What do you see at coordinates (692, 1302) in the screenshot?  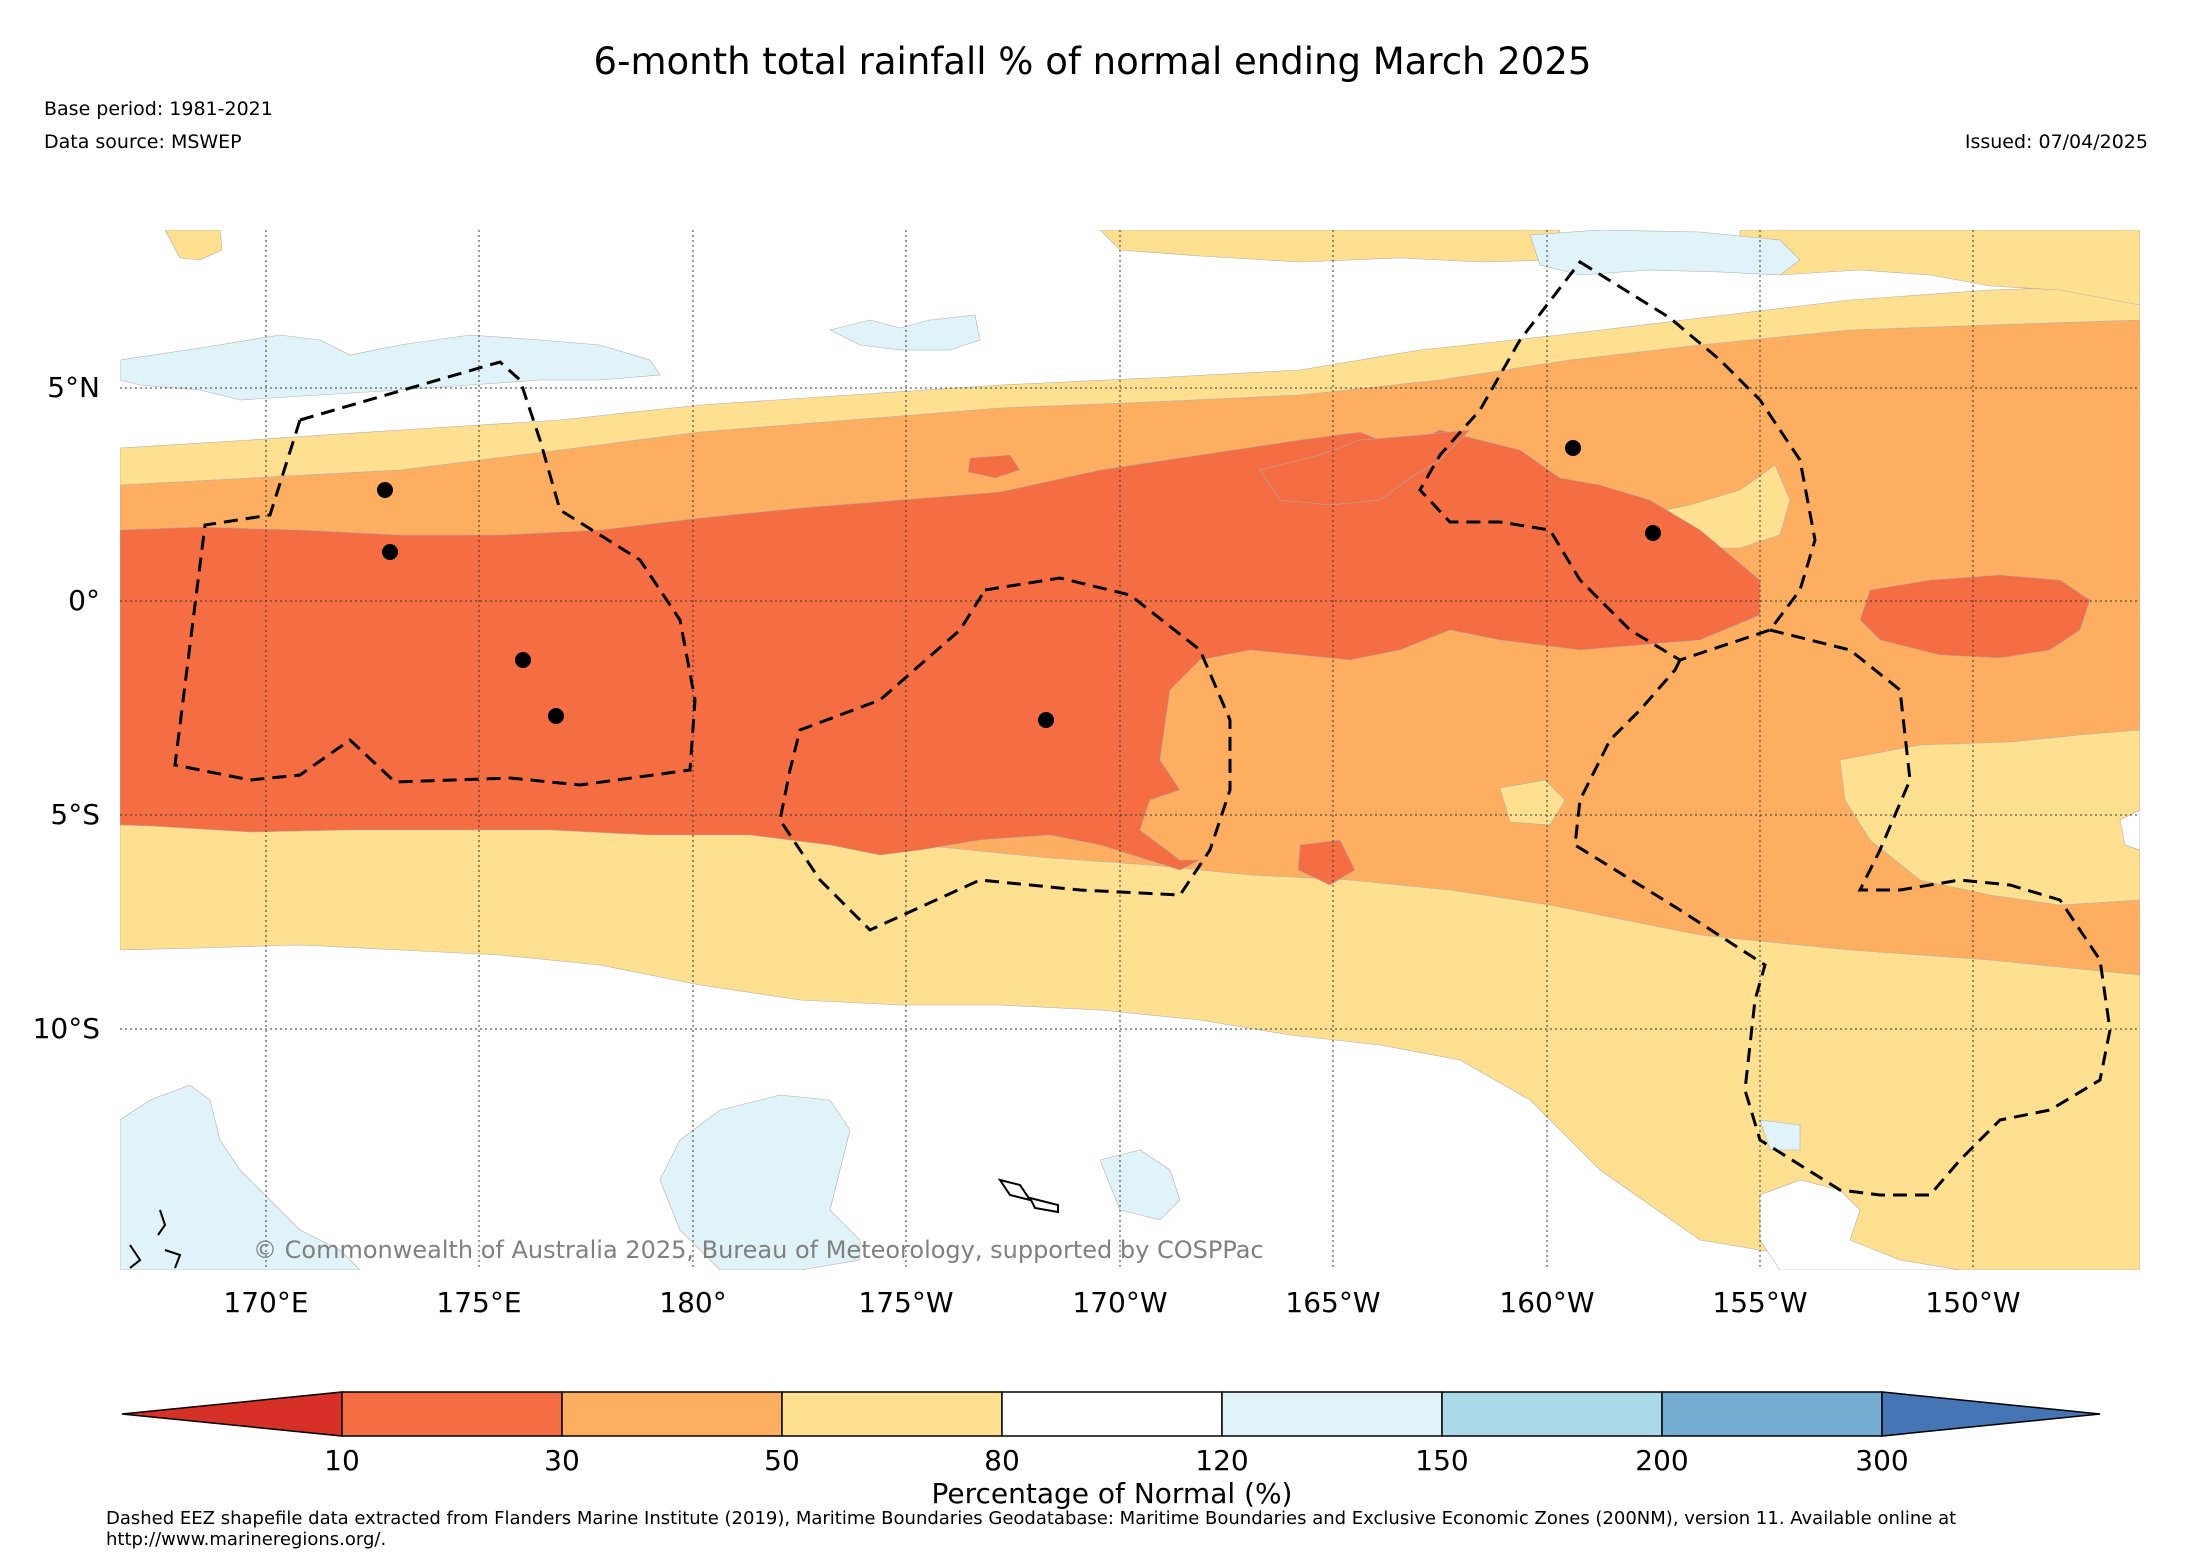 I see `lon-label: 180°` at bounding box center [692, 1302].